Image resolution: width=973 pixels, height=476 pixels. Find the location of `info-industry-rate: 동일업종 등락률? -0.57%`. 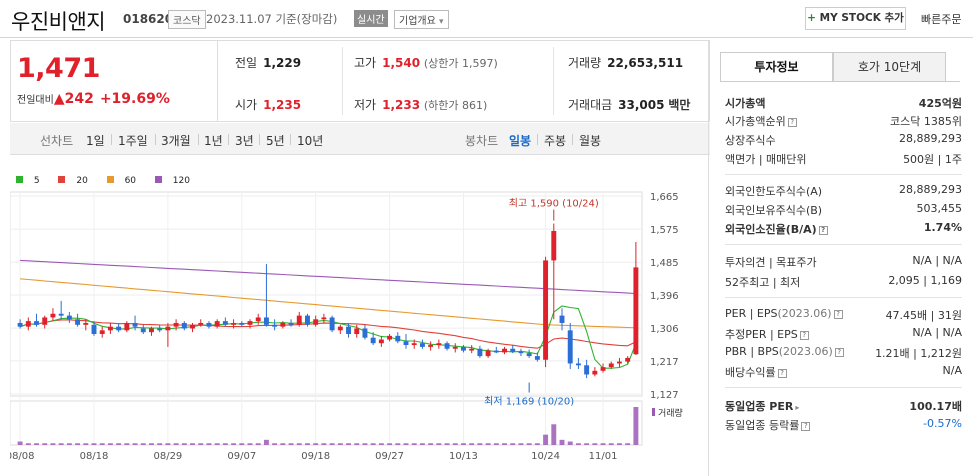

info-industry-rate: 동일업종 등락률? -0.57% is located at coordinates (843, 425).